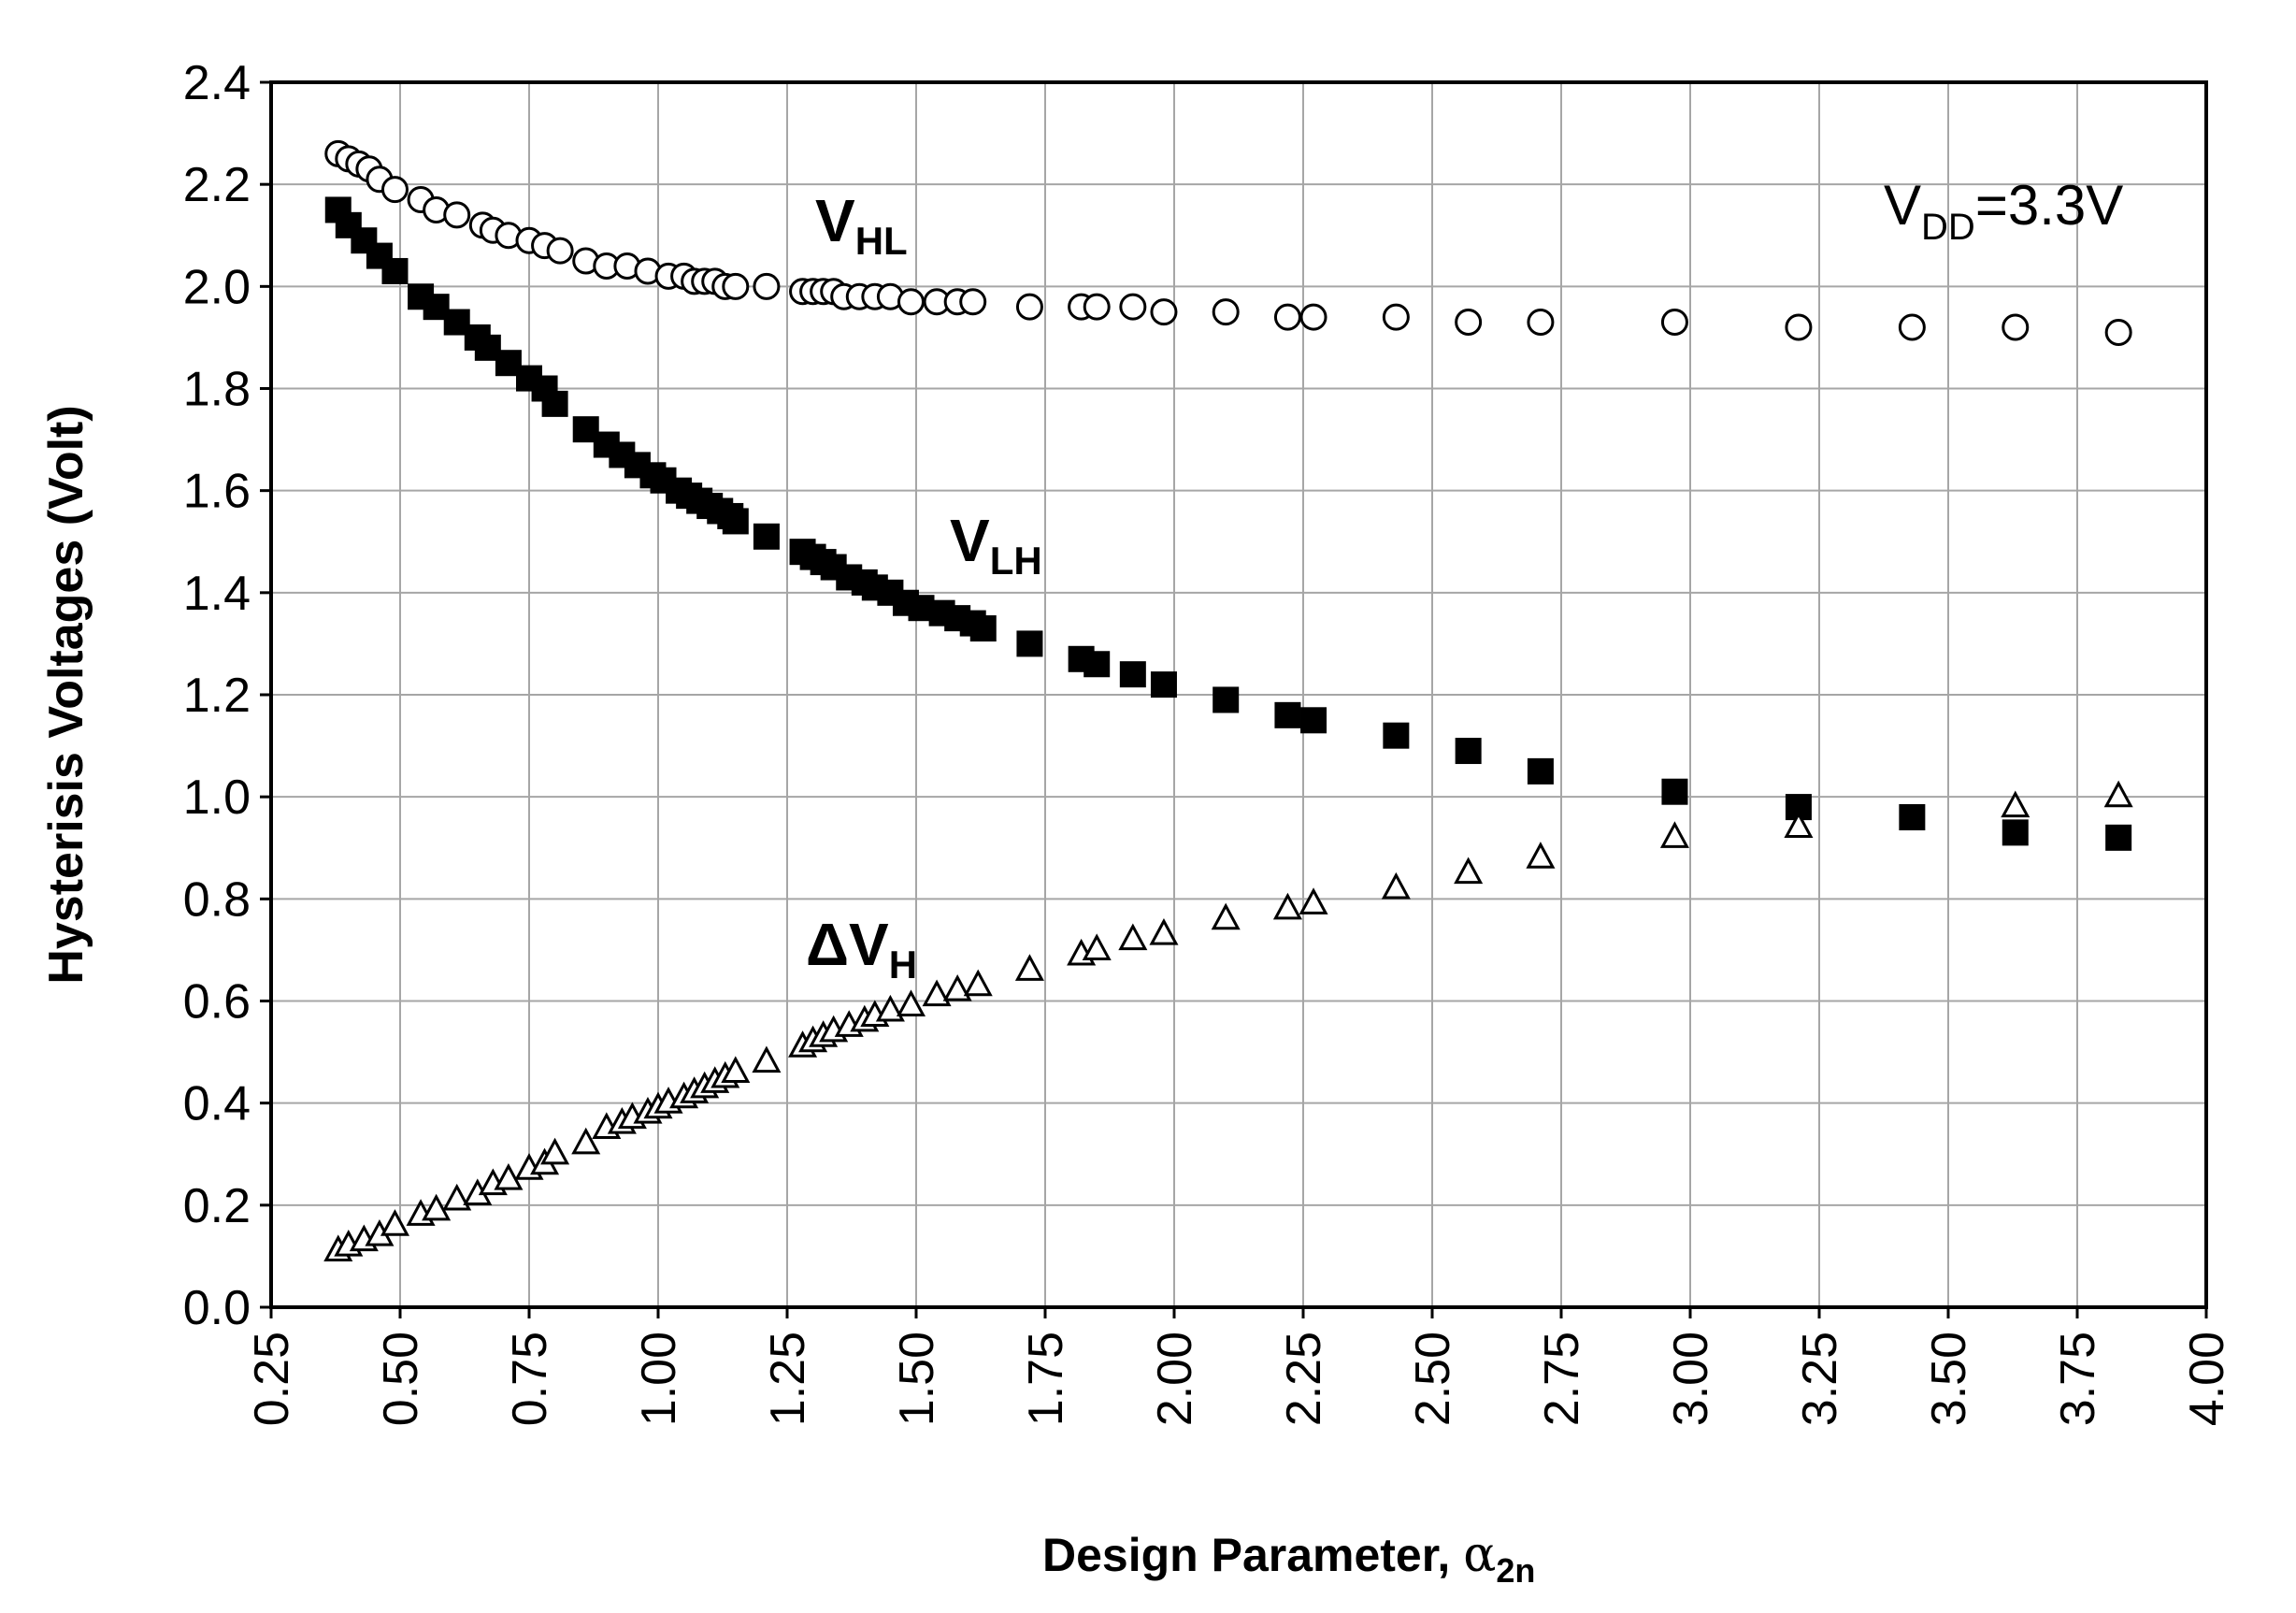  What do you see at coordinates (530, 1379) in the screenshot?
I see `x-tick-label: 0.75` at bounding box center [530, 1379].